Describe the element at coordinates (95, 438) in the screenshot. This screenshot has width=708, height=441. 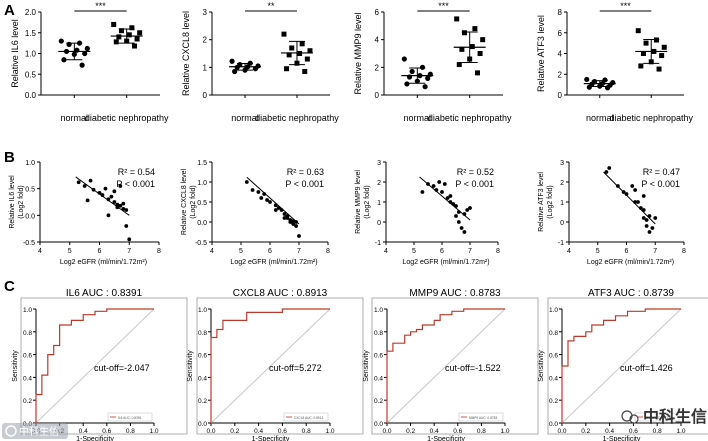
I see `x-axis-label: 1-Specificity` at that location.